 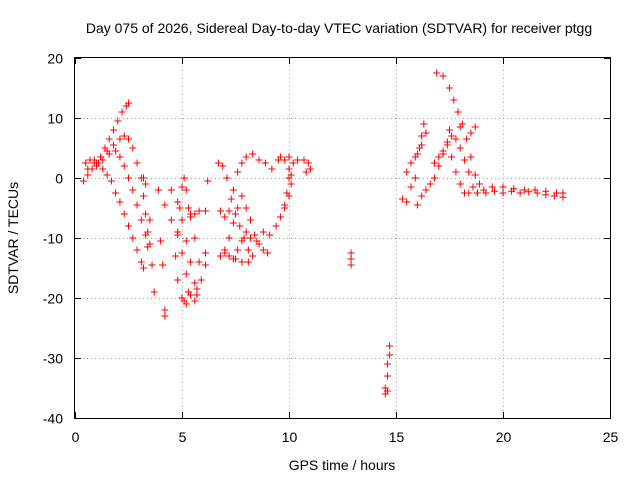 What do you see at coordinates (342, 465) in the screenshot?
I see `x-axis-label: GPS time / hours` at bounding box center [342, 465].